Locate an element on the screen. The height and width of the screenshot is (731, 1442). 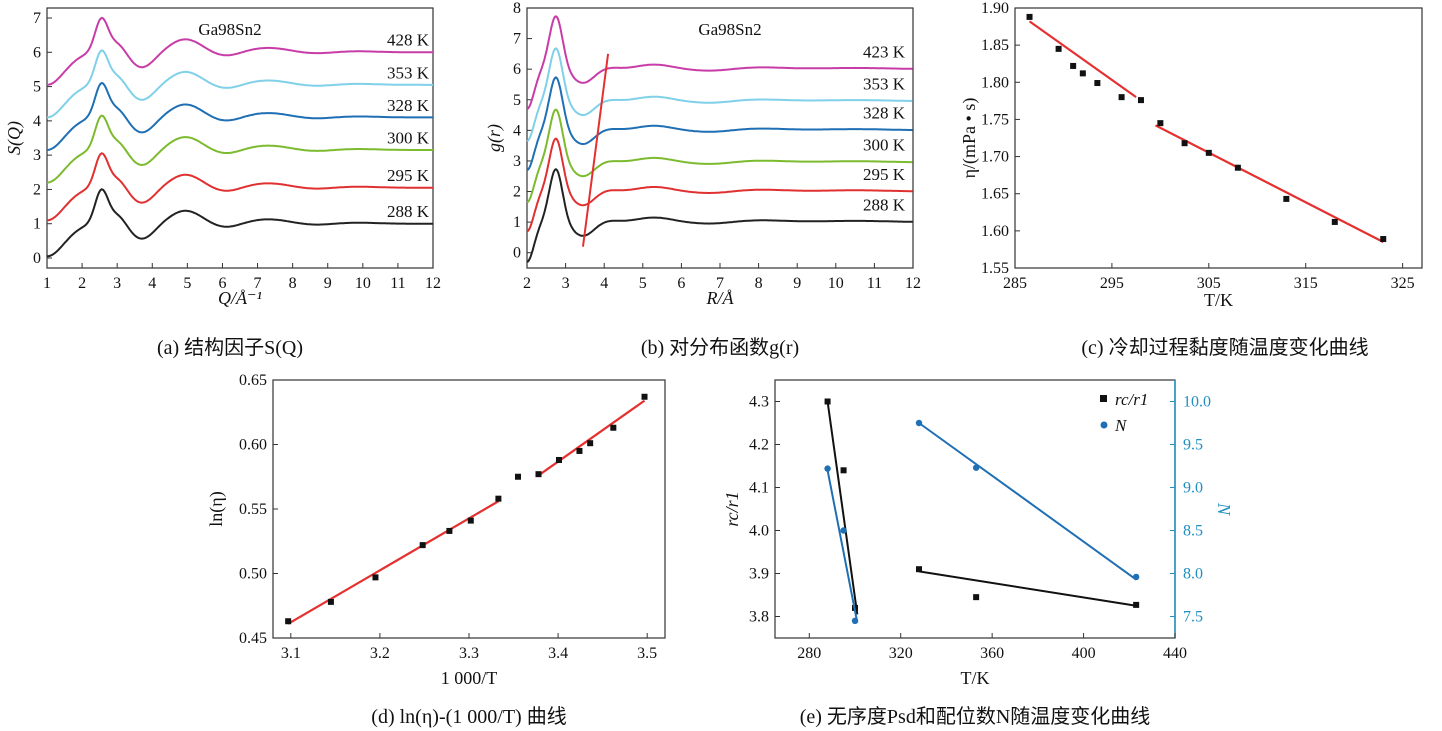
panel-a-xtick-label: 6 is located at coordinates (222, 283).